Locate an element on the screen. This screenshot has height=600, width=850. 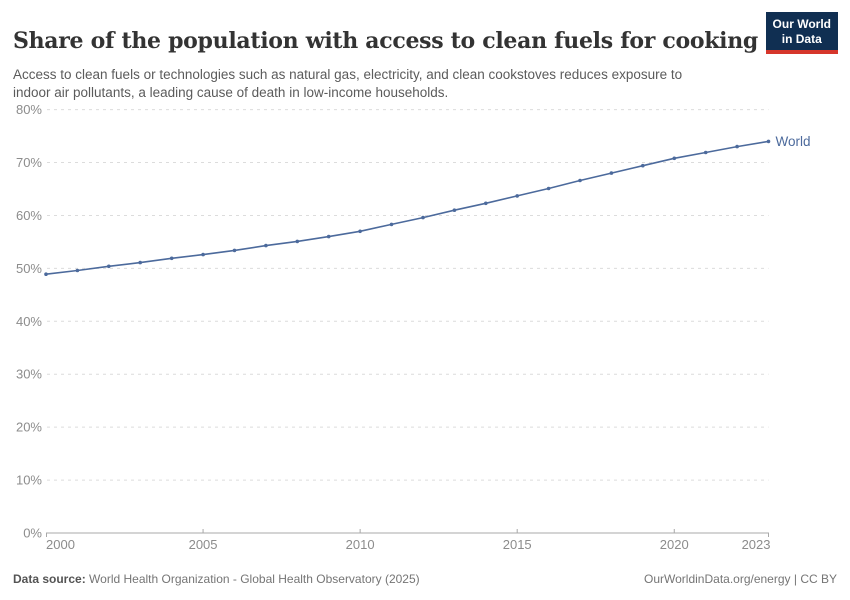
x-axis-tick-label: 2023 is located at coordinates (756, 544).